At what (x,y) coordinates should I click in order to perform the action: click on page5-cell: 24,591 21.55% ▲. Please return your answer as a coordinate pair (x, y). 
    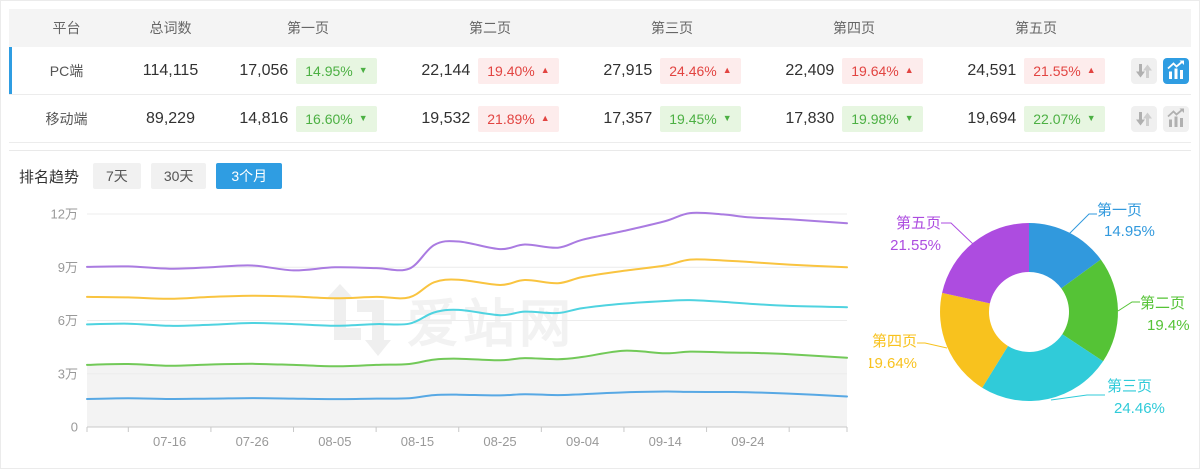
    Looking at the image, I should click on (1036, 70).